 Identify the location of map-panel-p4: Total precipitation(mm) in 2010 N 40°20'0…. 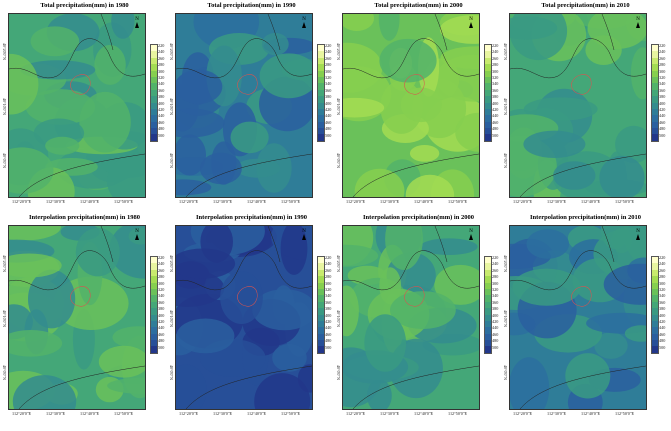
(585, 105).